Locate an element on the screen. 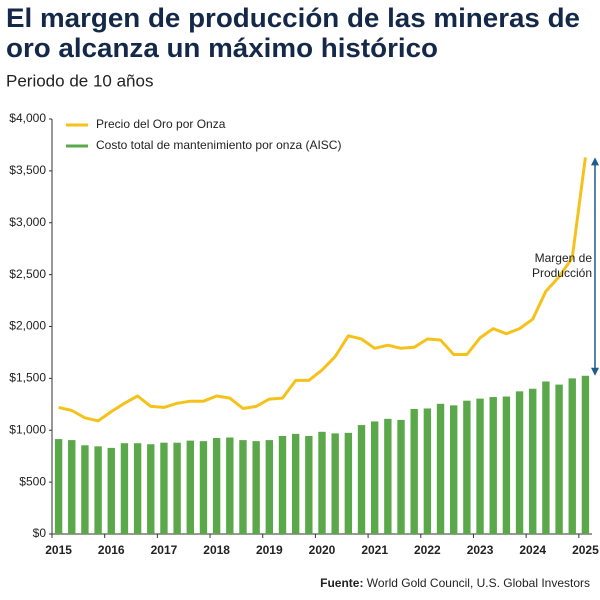 The image size is (600, 600). x-tick-label: 2024 is located at coordinates (532, 550).